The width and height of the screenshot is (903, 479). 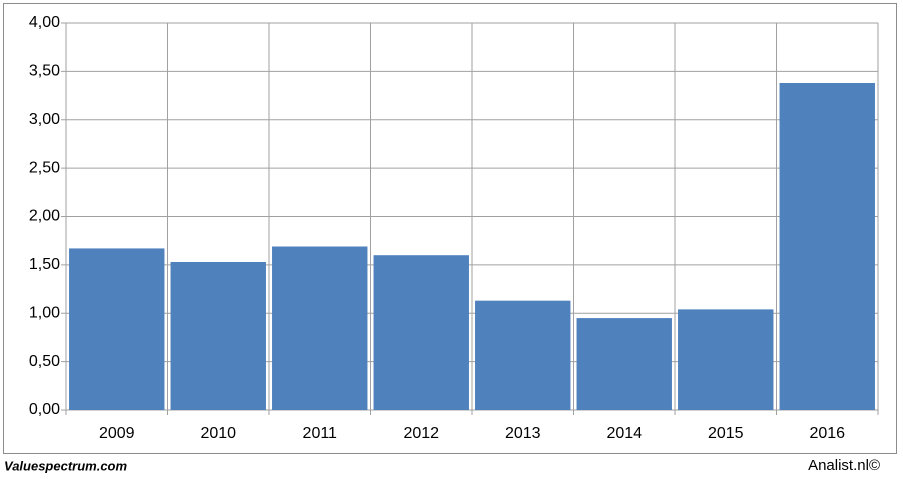 I want to click on footer-right: Analist.nl©, so click(x=844, y=465).